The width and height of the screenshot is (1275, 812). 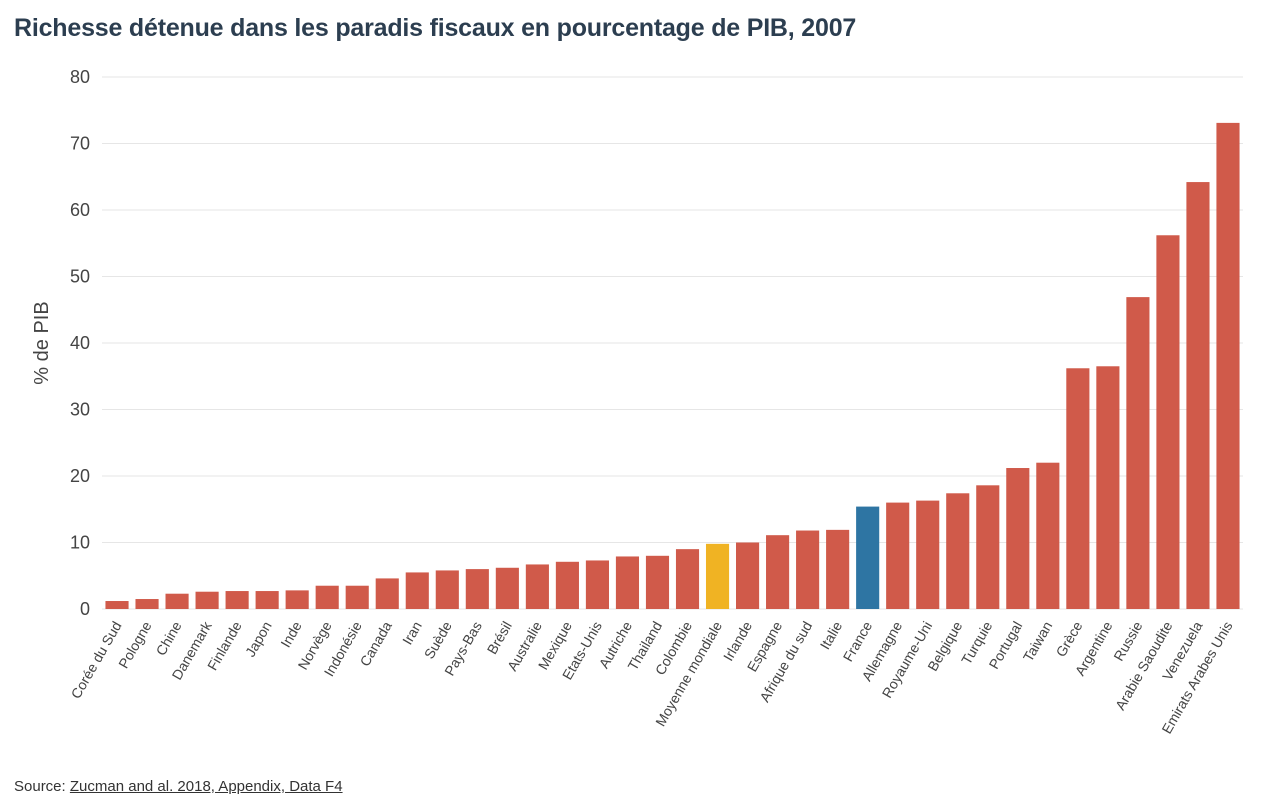 I want to click on bar-emirats-arabes-unis, so click(x=1228, y=365).